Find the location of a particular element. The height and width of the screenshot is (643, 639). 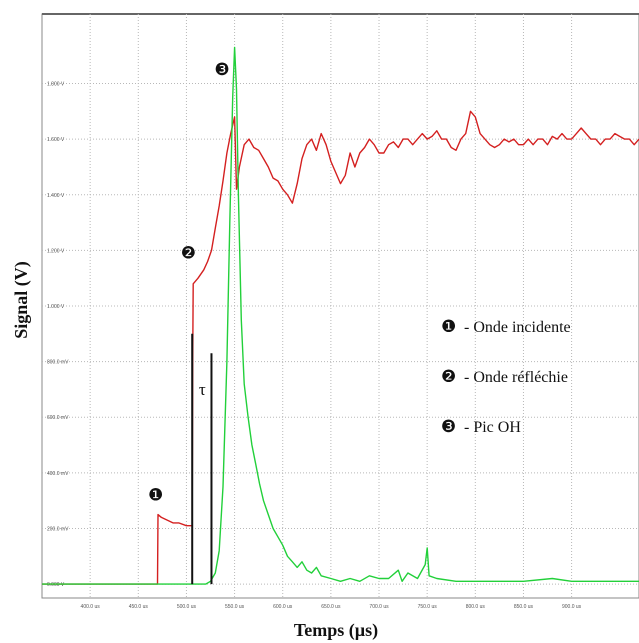

legend-label: - Onde réfléchie is located at coordinates (516, 377).